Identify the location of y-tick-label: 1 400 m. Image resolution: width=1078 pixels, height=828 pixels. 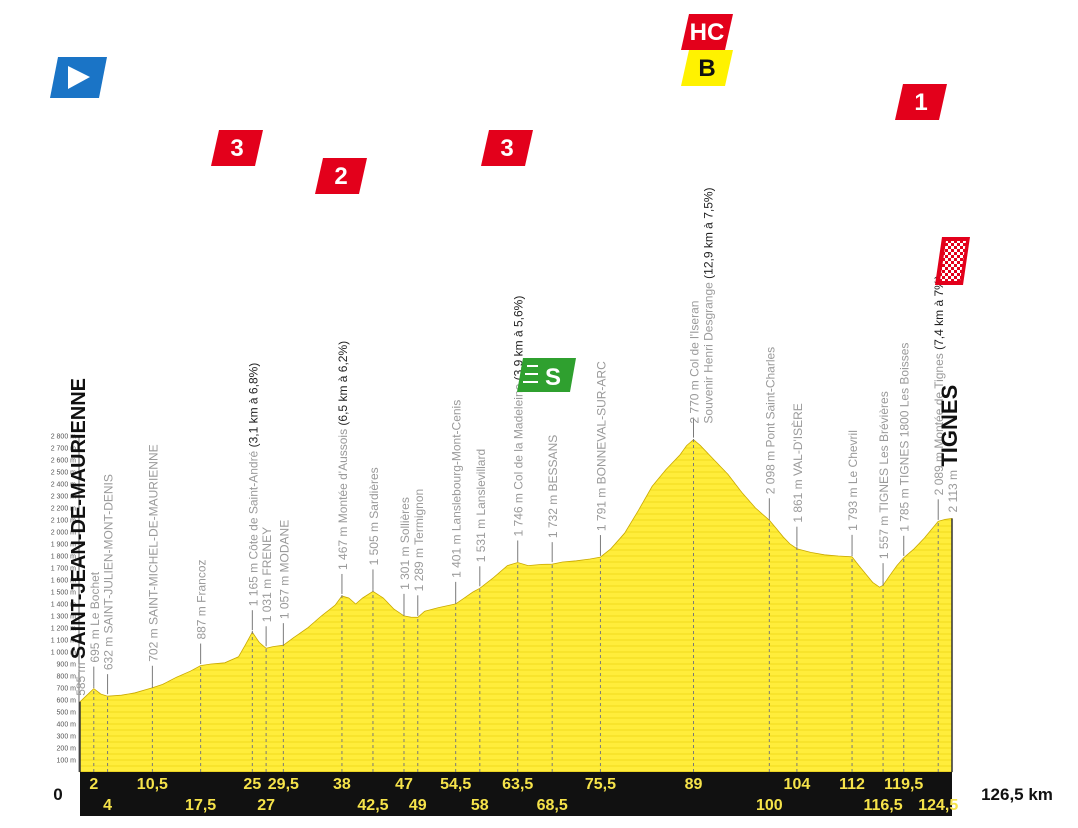
(63, 605).